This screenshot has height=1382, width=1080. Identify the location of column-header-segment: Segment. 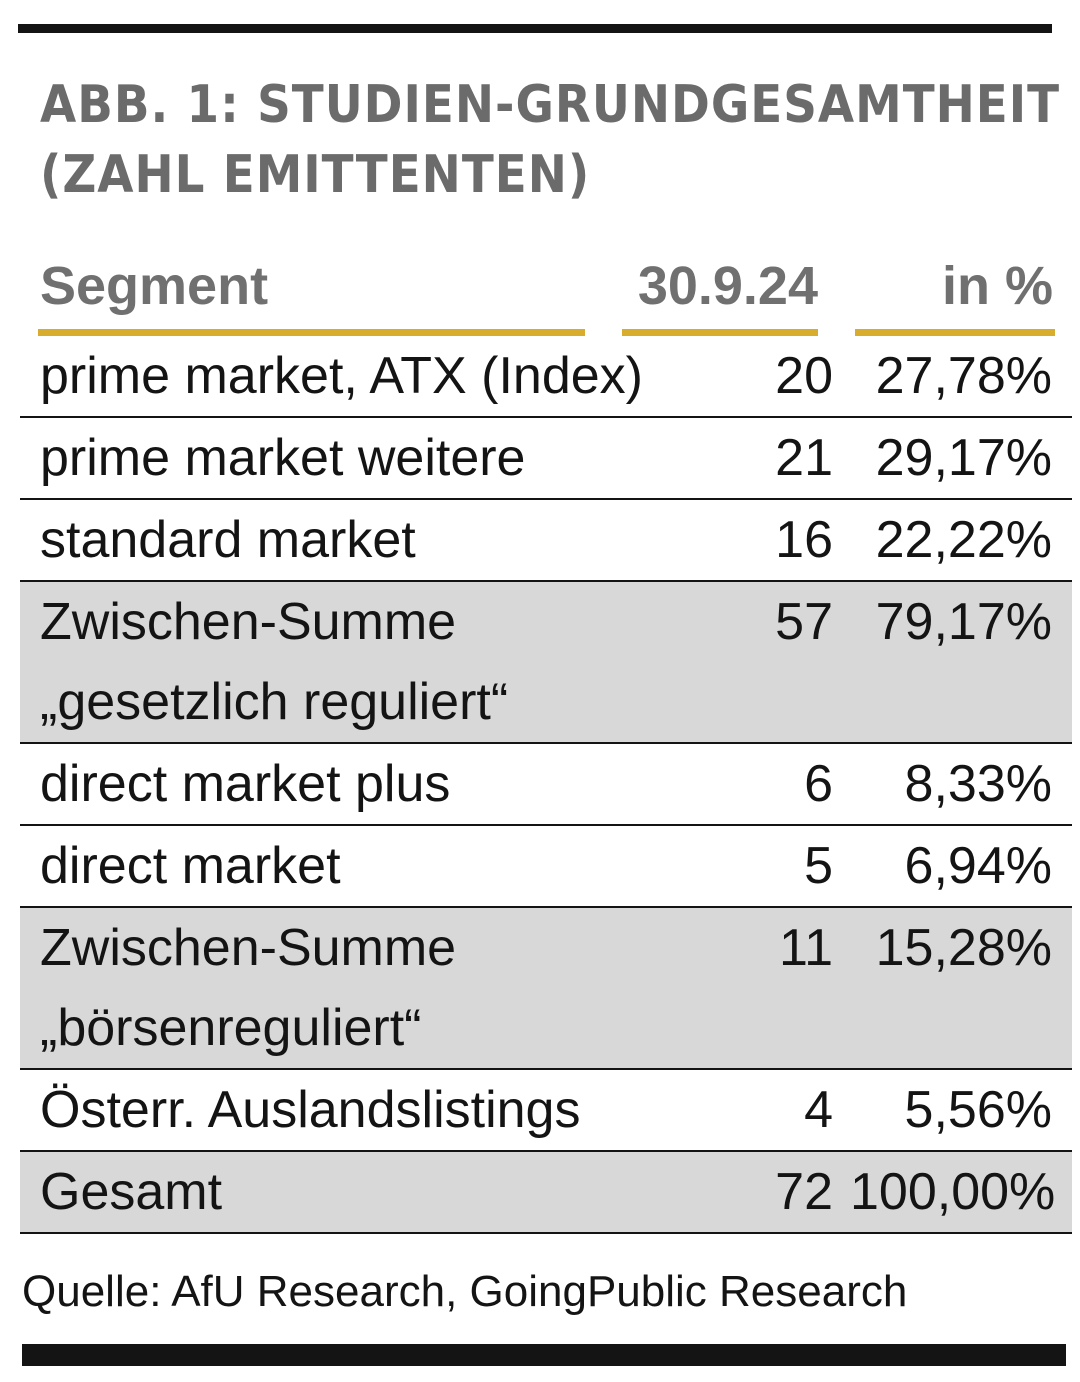
(154, 286).